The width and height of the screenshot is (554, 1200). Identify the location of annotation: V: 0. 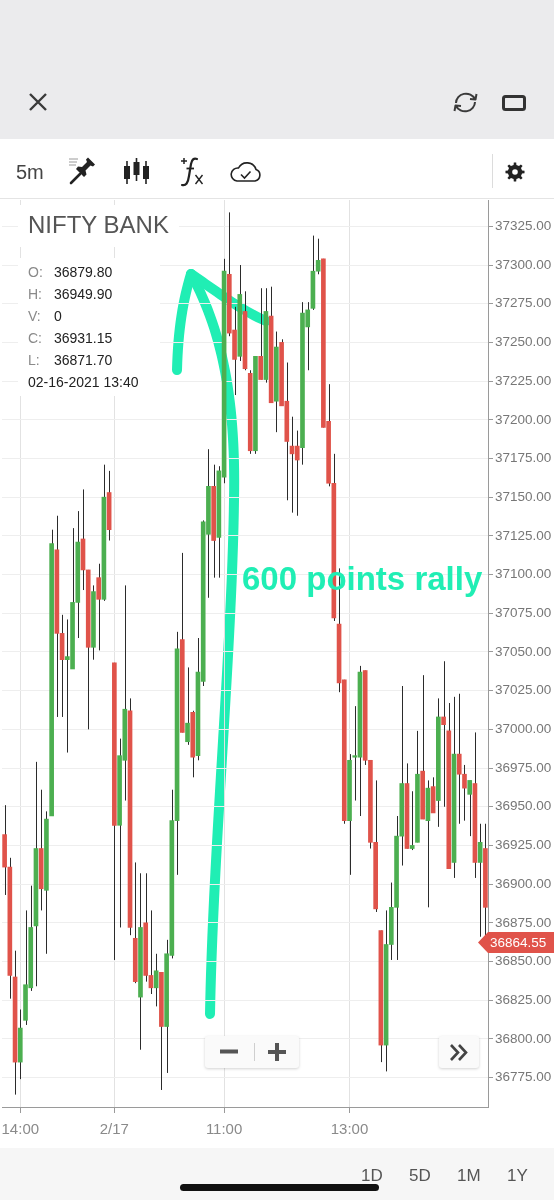
(45, 316).